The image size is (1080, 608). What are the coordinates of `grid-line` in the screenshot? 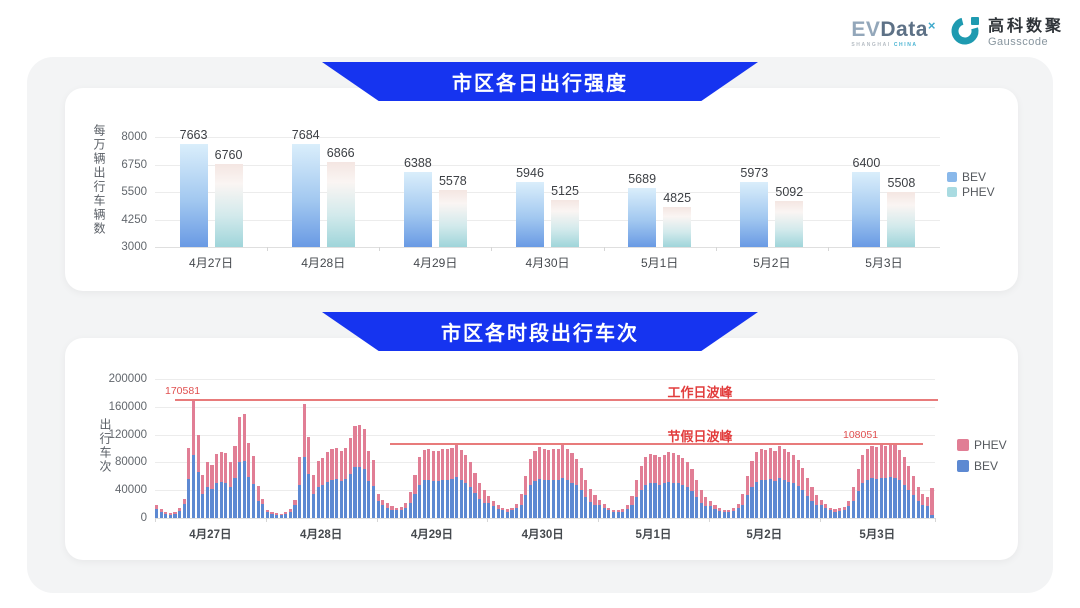 It's located at (545, 379).